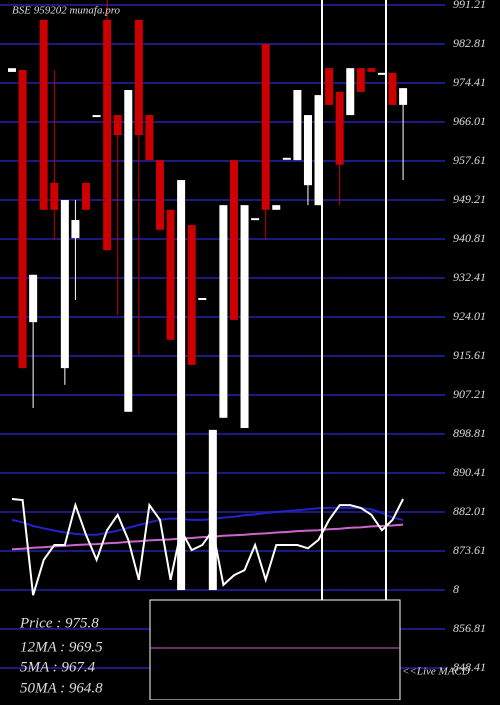 This screenshot has height=705, width=500. I want to click on chart-title: BSE 959202 munafa.pro, so click(66, 11).